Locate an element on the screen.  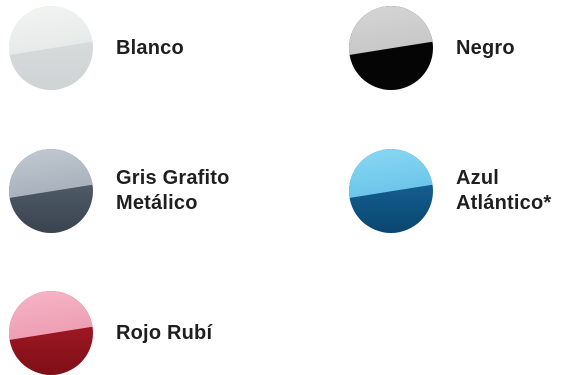
color-option-blanco: Blanco is located at coordinates (96, 48).